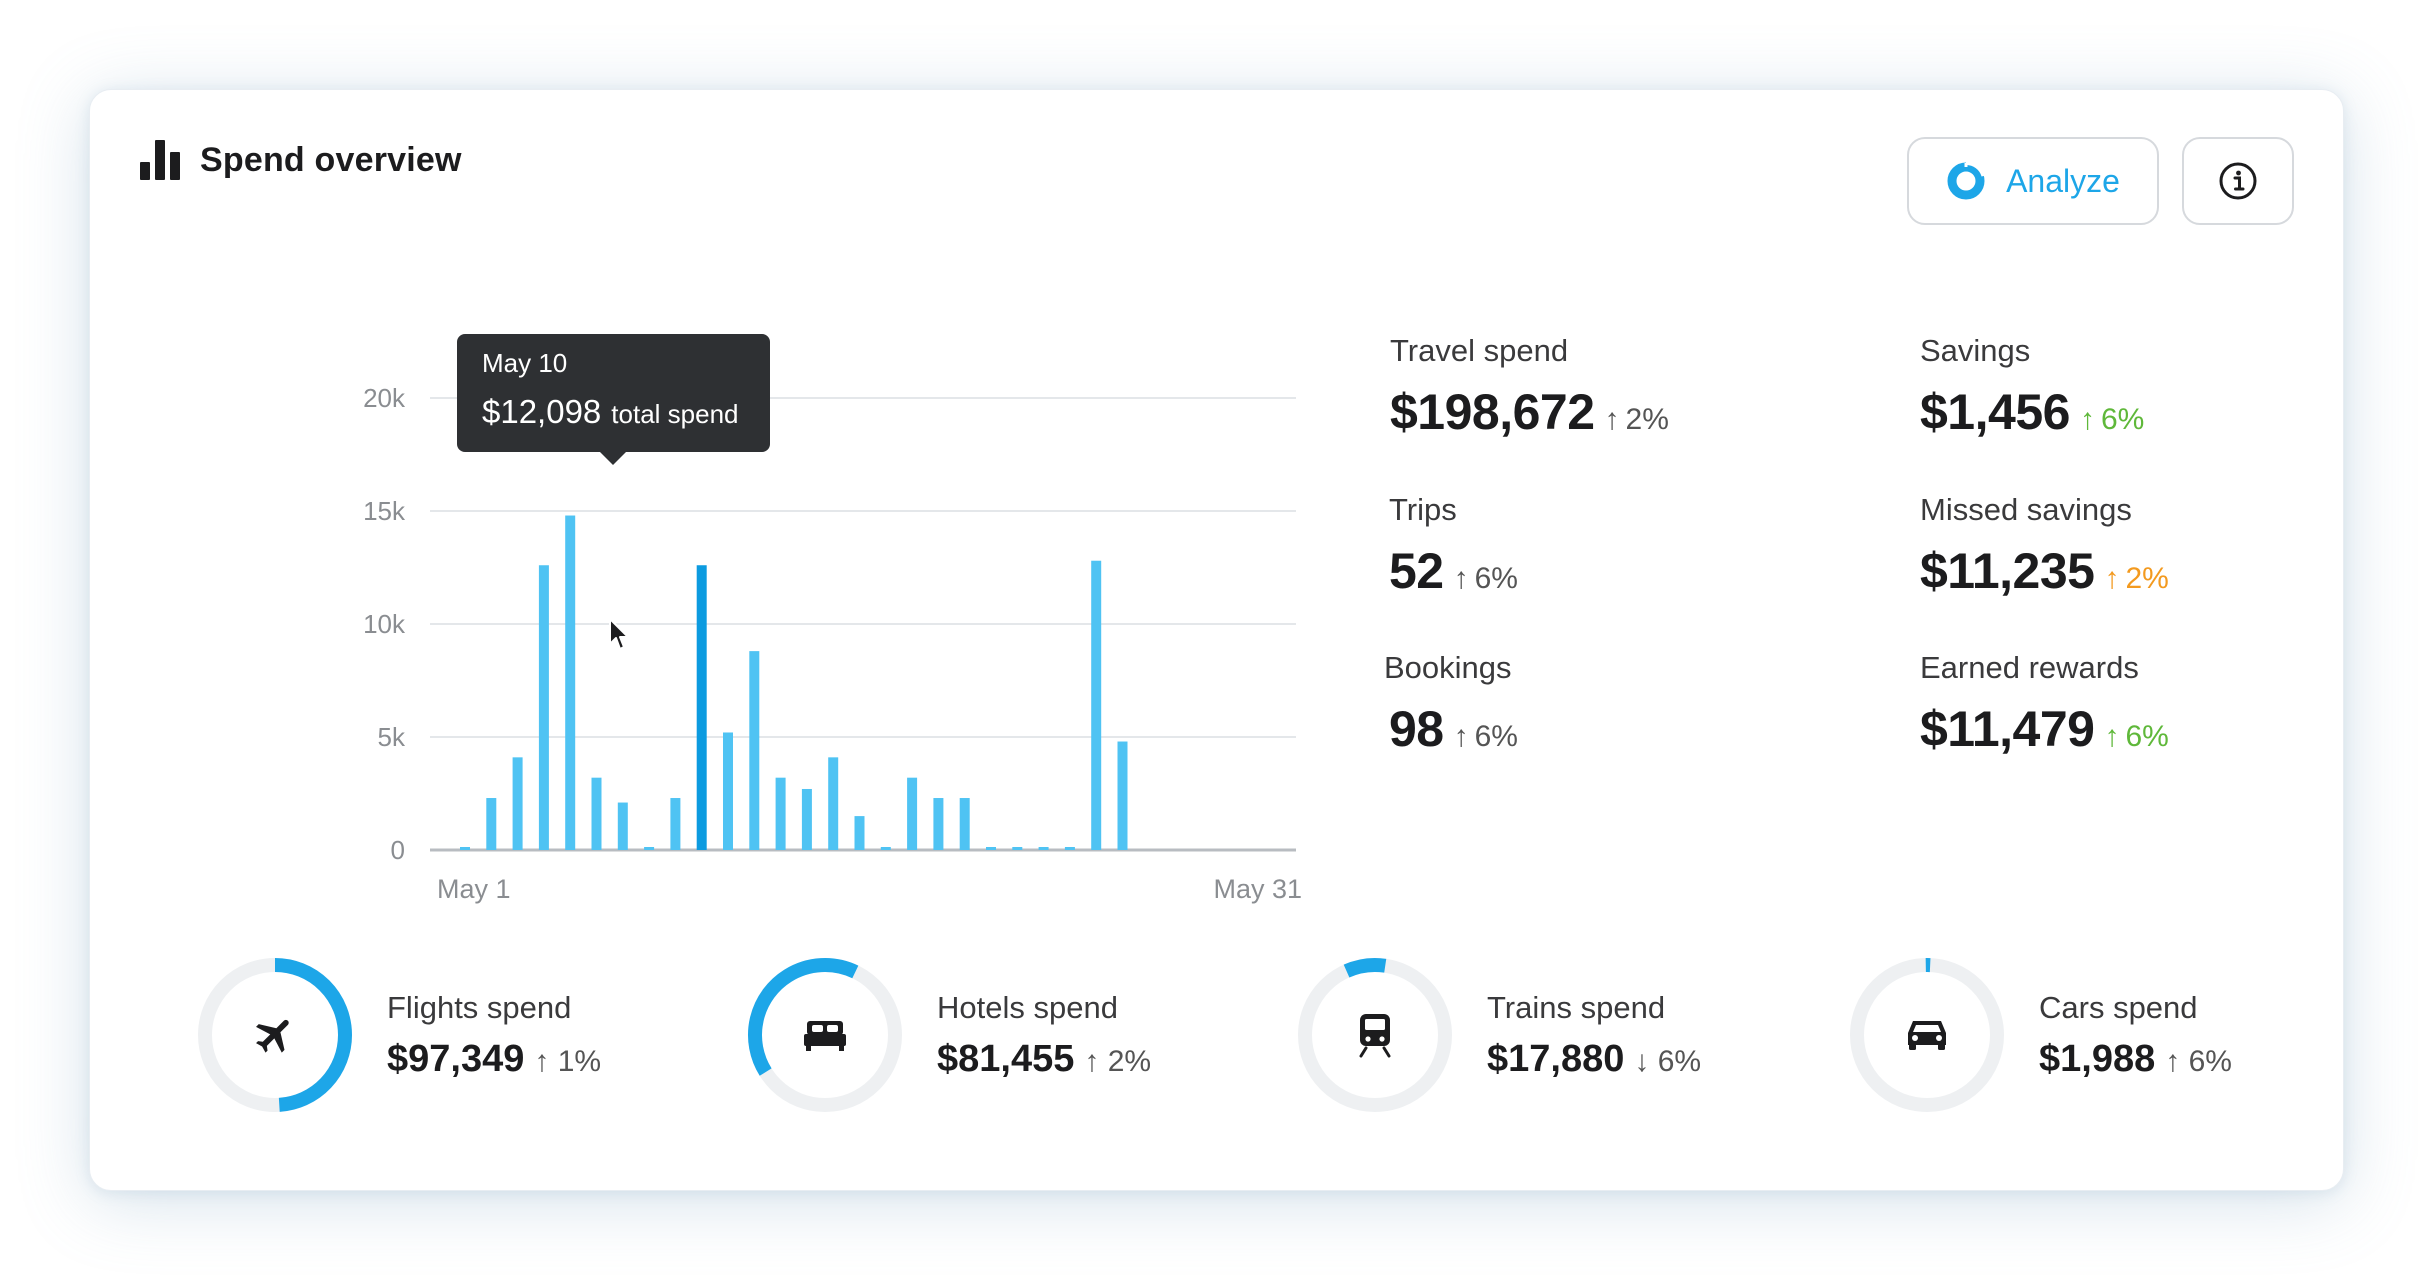 The image size is (2432, 1280). I want to click on info-icon, so click(2238, 181).